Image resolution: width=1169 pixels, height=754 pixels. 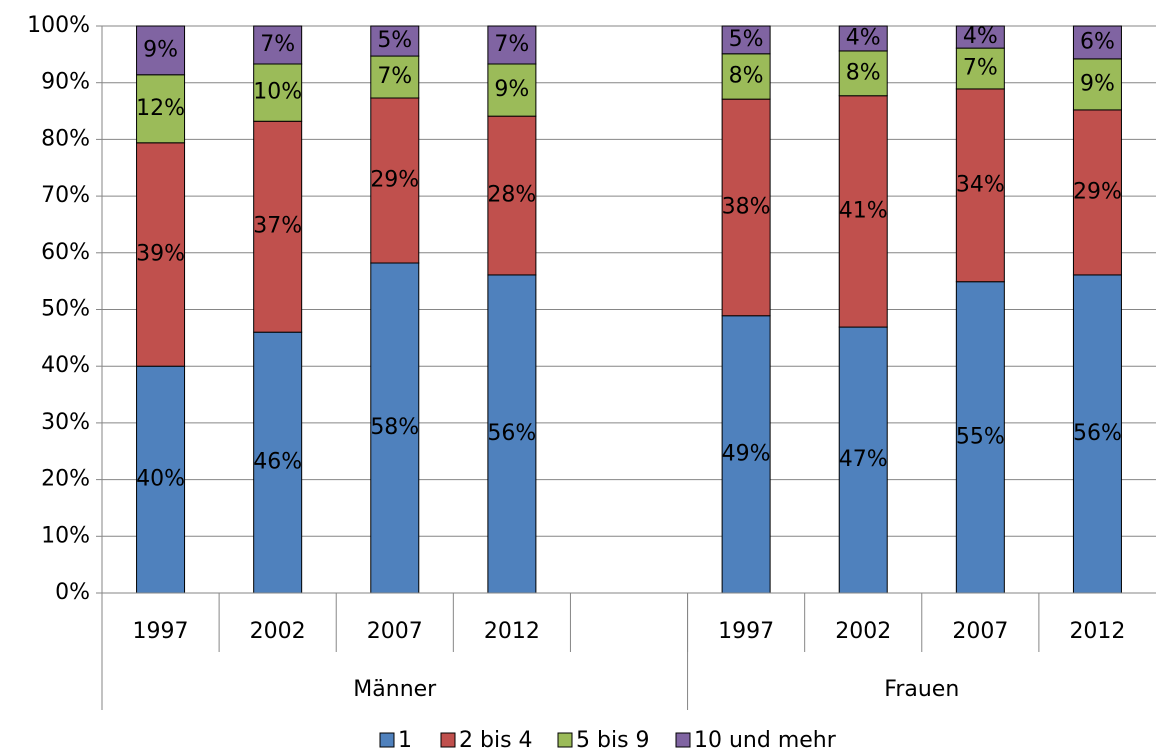 I want to click on y-tick-label: 50%, so click(x=65, y=309).